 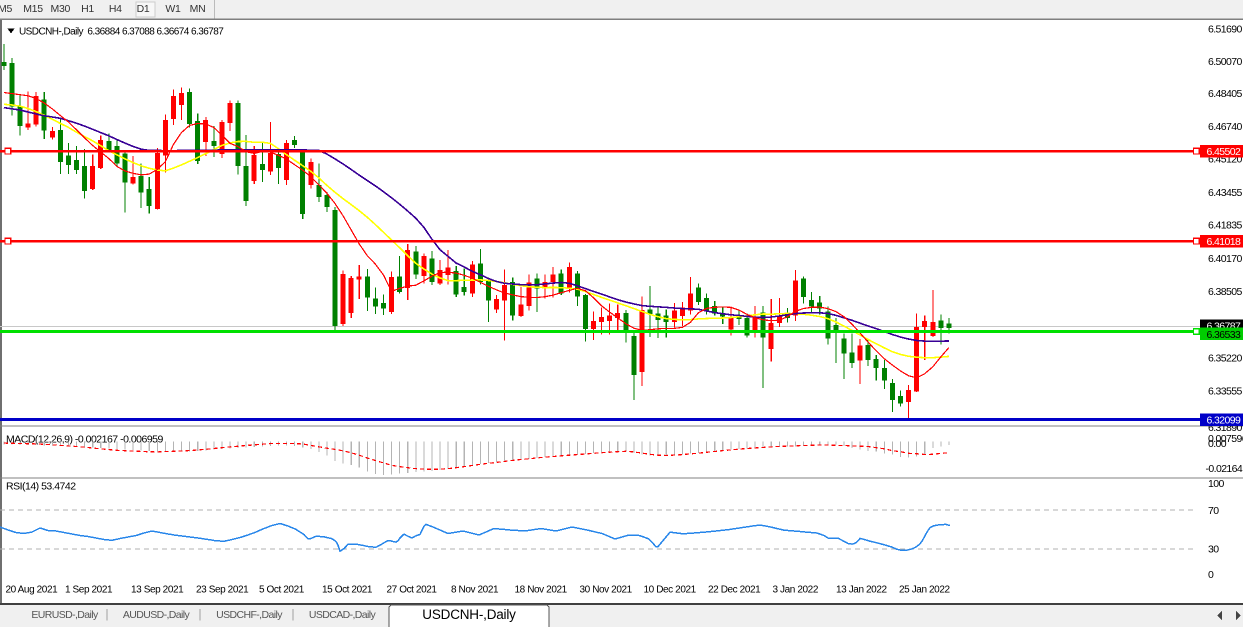 What do you see at coordinates (469, 614) in the screenshot?
I see `svg-text: USDCNH-,Daily` at bounding box center [469, 614].